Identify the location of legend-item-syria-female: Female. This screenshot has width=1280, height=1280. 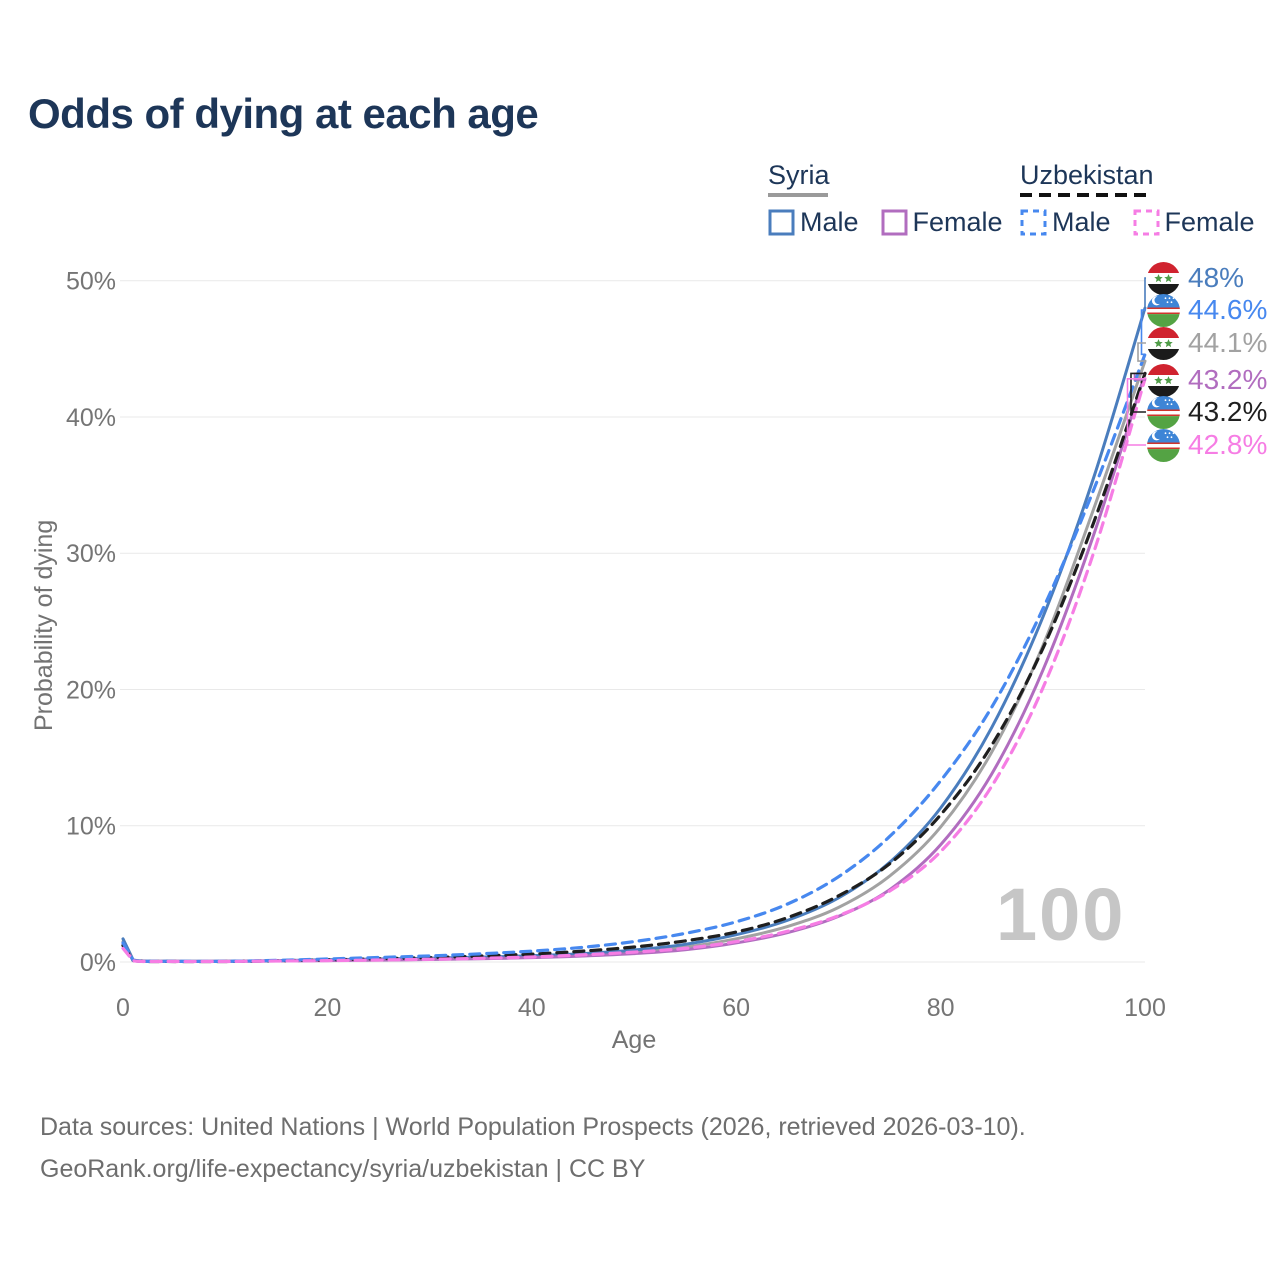
(942, 222).